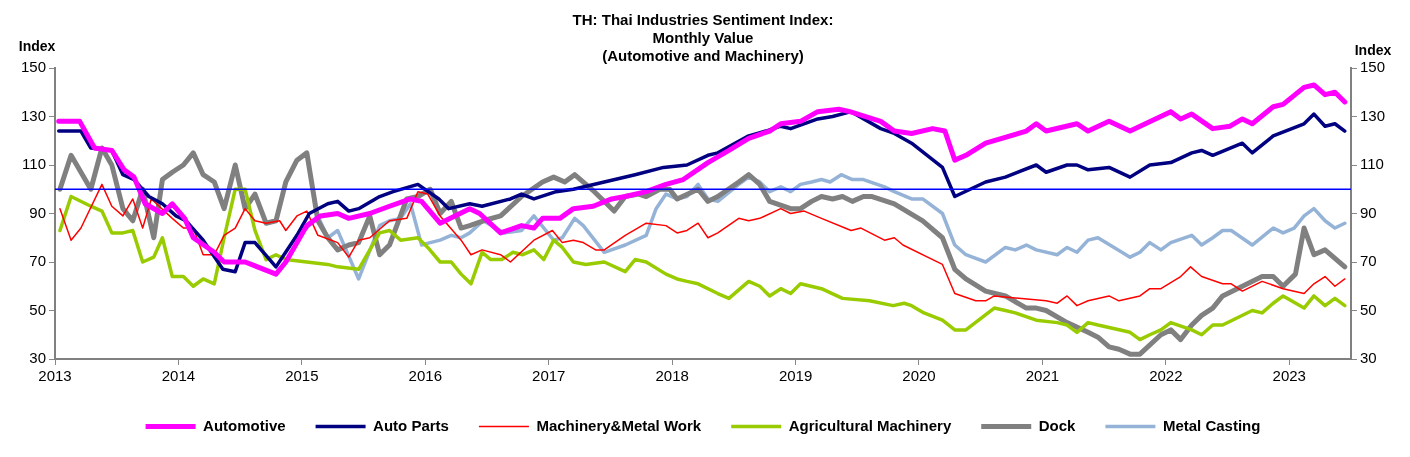 This screenshot has width=1410, height=457. What do you see at coordinates (1211, 425) in the screenshot?
I see `legend-label: Metal Casting` at bounding box center [1211, 425].